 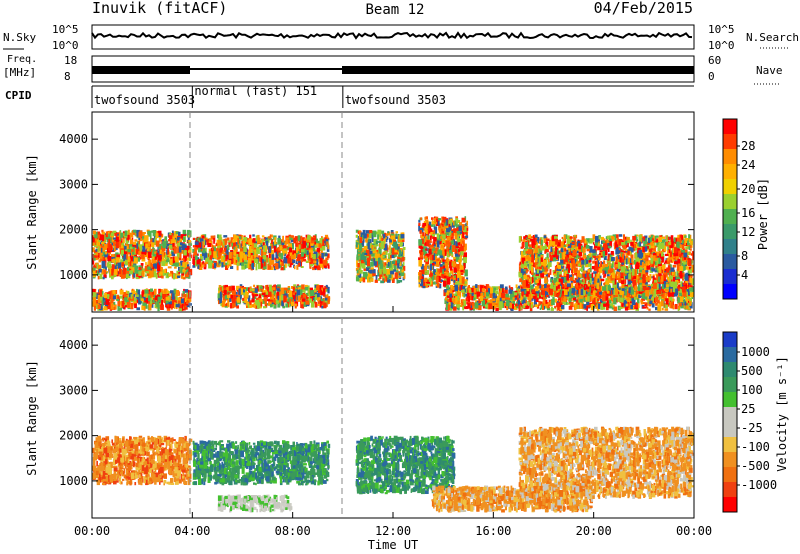 What do you see at coordinates (643, 8) in the screenshot?
I see `date-title: 04/Feb/2015` at bounding box center [643, 8].